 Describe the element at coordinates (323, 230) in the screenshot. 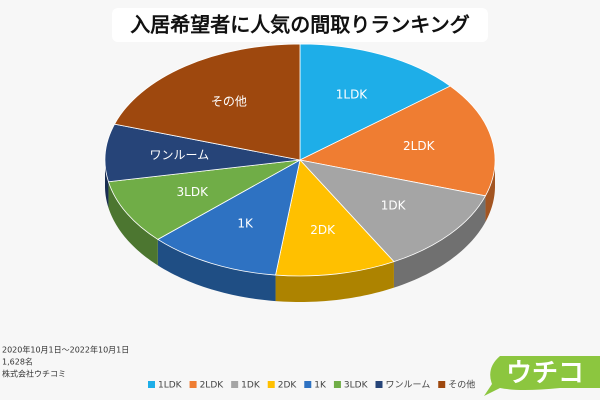

I see `slice-label: 2DK` at that location.